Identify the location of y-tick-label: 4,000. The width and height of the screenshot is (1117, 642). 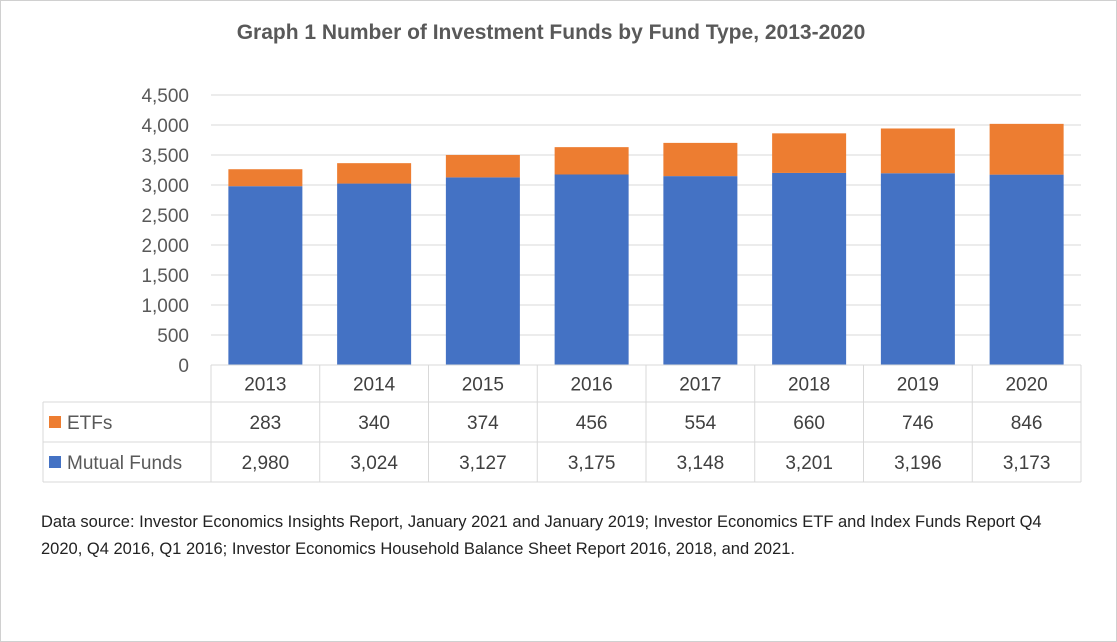
(165, 126).